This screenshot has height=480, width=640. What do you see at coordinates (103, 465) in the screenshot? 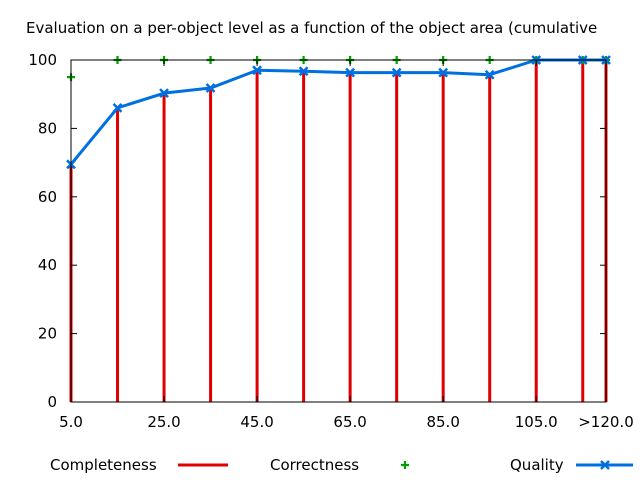
I see `legend-label-completeness: Completeness` at bounding box center [103, 465].